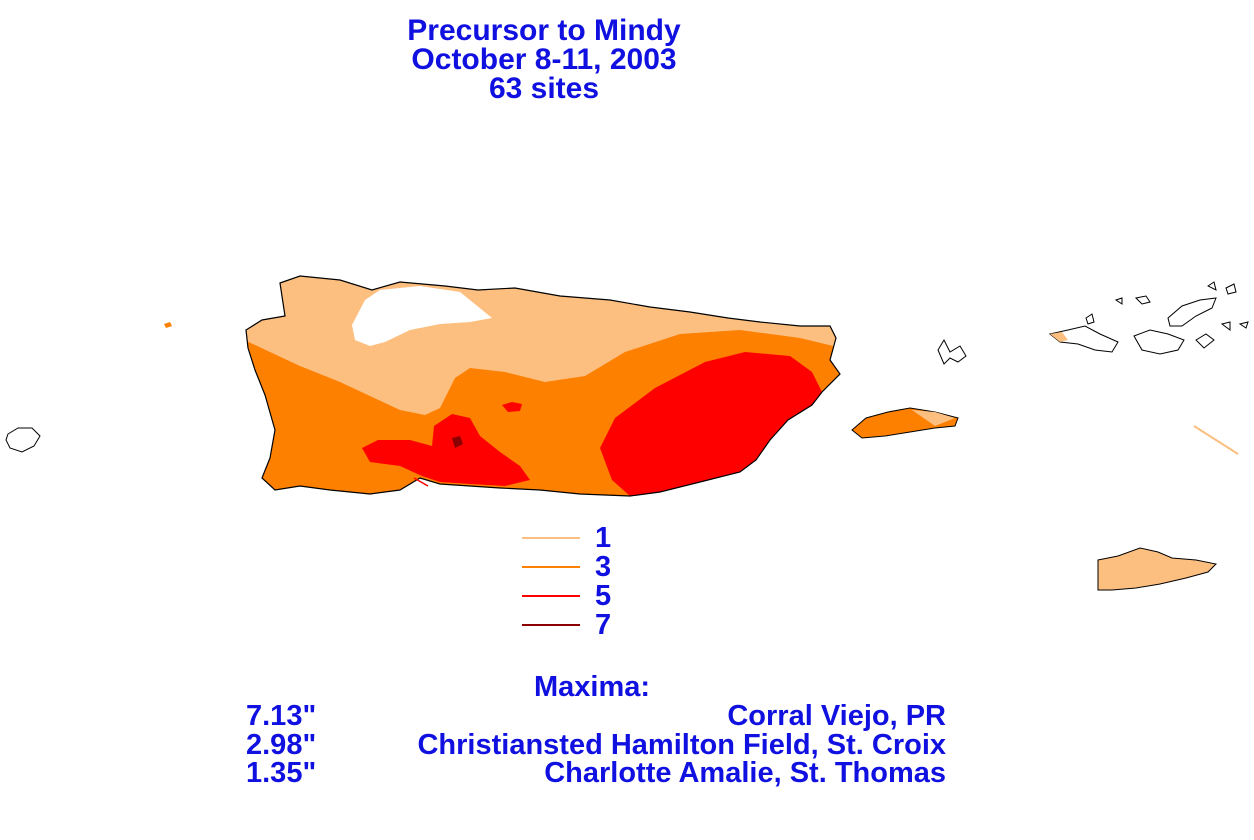 The width and height of the screenshot is (1254, 840). Describe the element at coordinates (582, 596) in the screenshot. I see `legend-item-5: 5` at that location.